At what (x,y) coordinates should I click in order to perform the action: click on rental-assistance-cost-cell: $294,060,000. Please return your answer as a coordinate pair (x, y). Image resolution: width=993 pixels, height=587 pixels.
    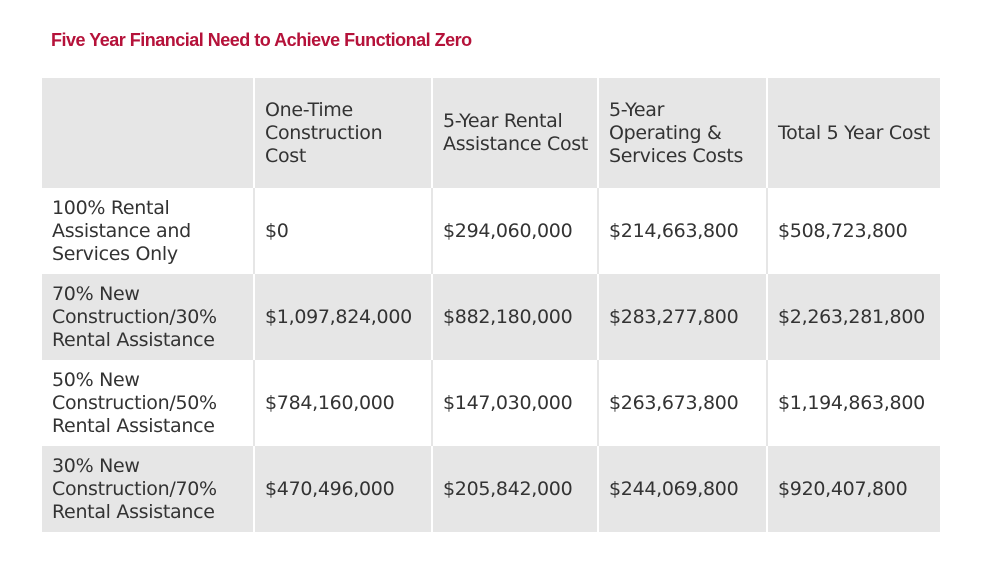
    Looking at the image, I should click on (515, 231).